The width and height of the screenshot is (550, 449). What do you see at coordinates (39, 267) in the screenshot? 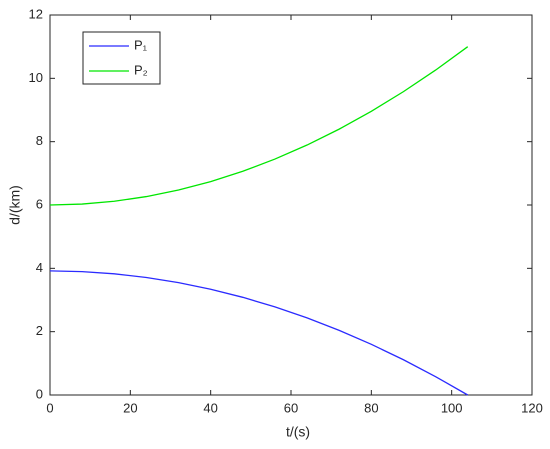
I see `y-tick-label: 4` at bounding box center [39, 267].